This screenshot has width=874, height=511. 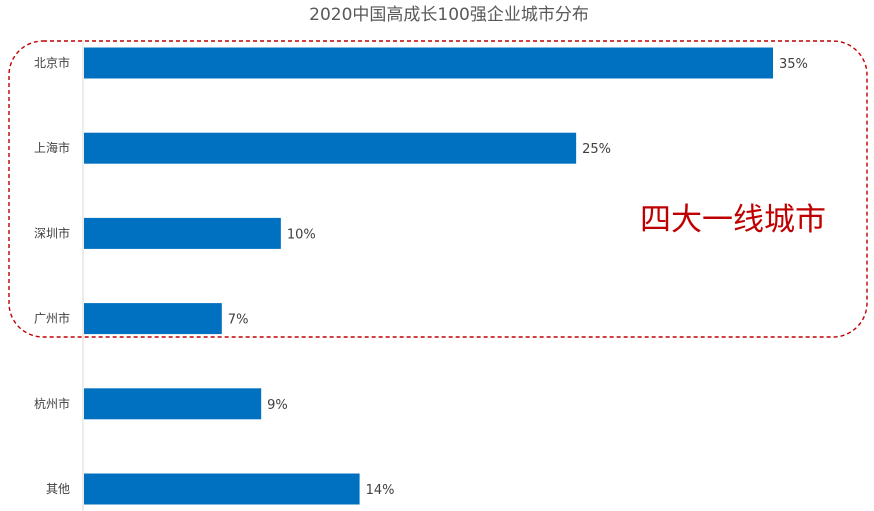 I want to click on category-label: 其他, so click(x=58, y=489).